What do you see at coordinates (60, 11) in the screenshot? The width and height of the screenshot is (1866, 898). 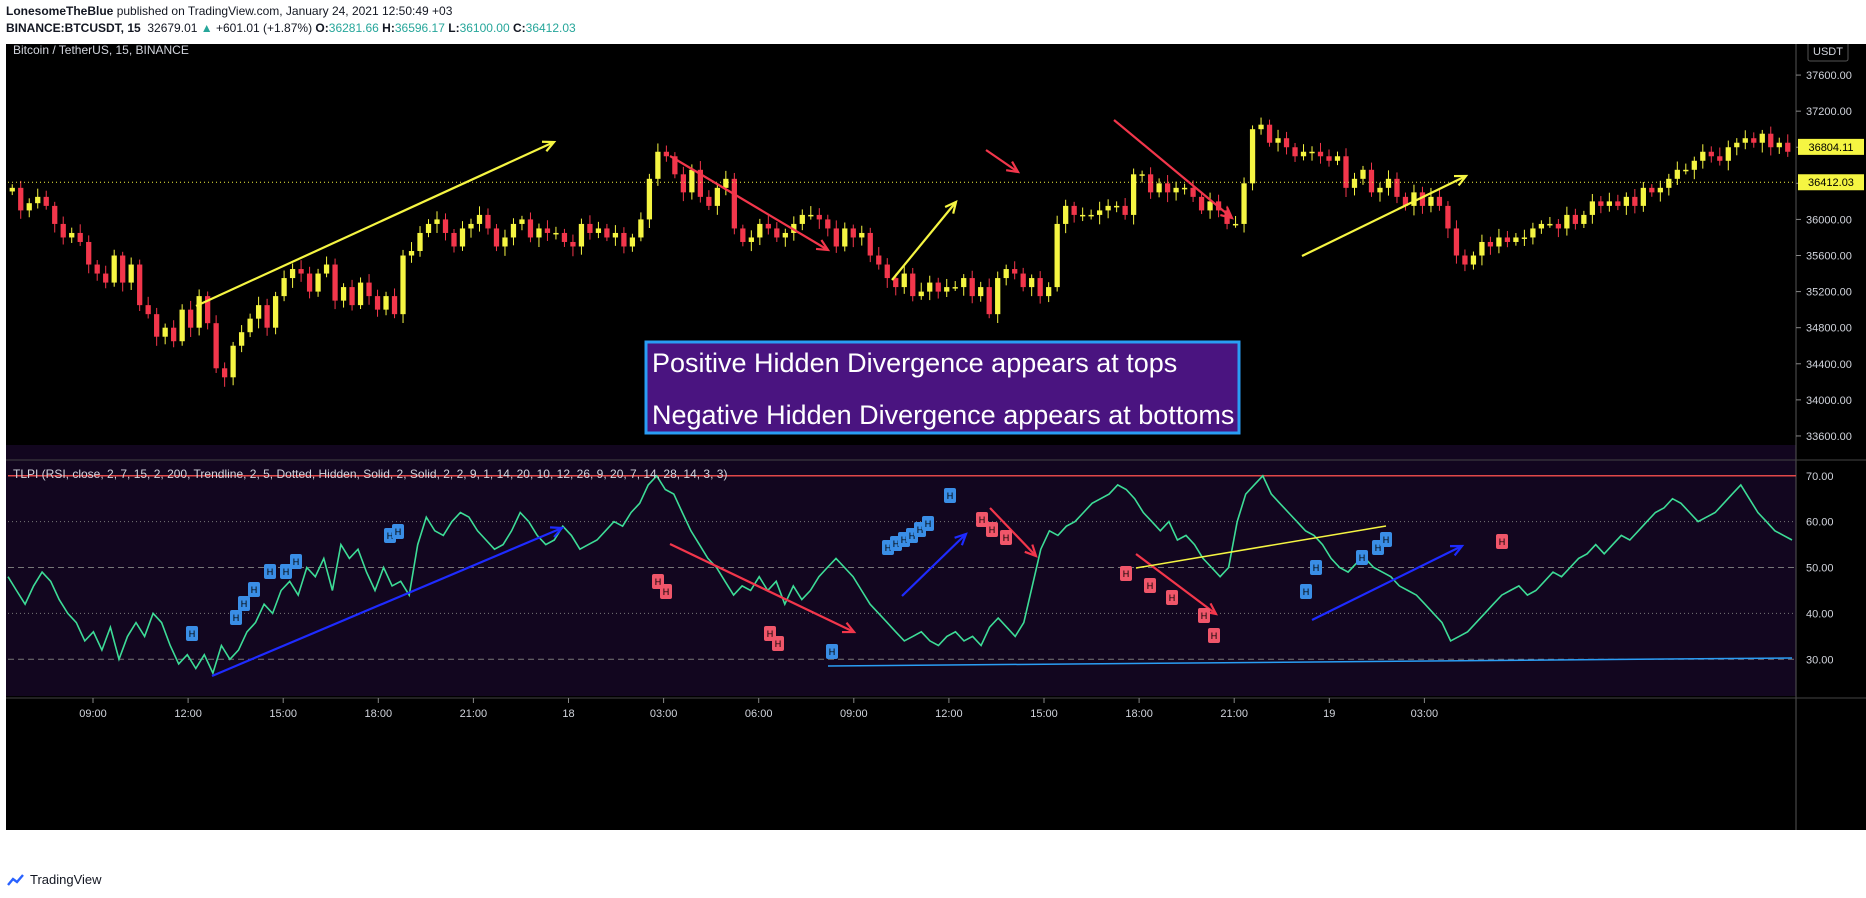 I see `publisher-name: LonesomeTheBlue` at bounding box center [60, 11].